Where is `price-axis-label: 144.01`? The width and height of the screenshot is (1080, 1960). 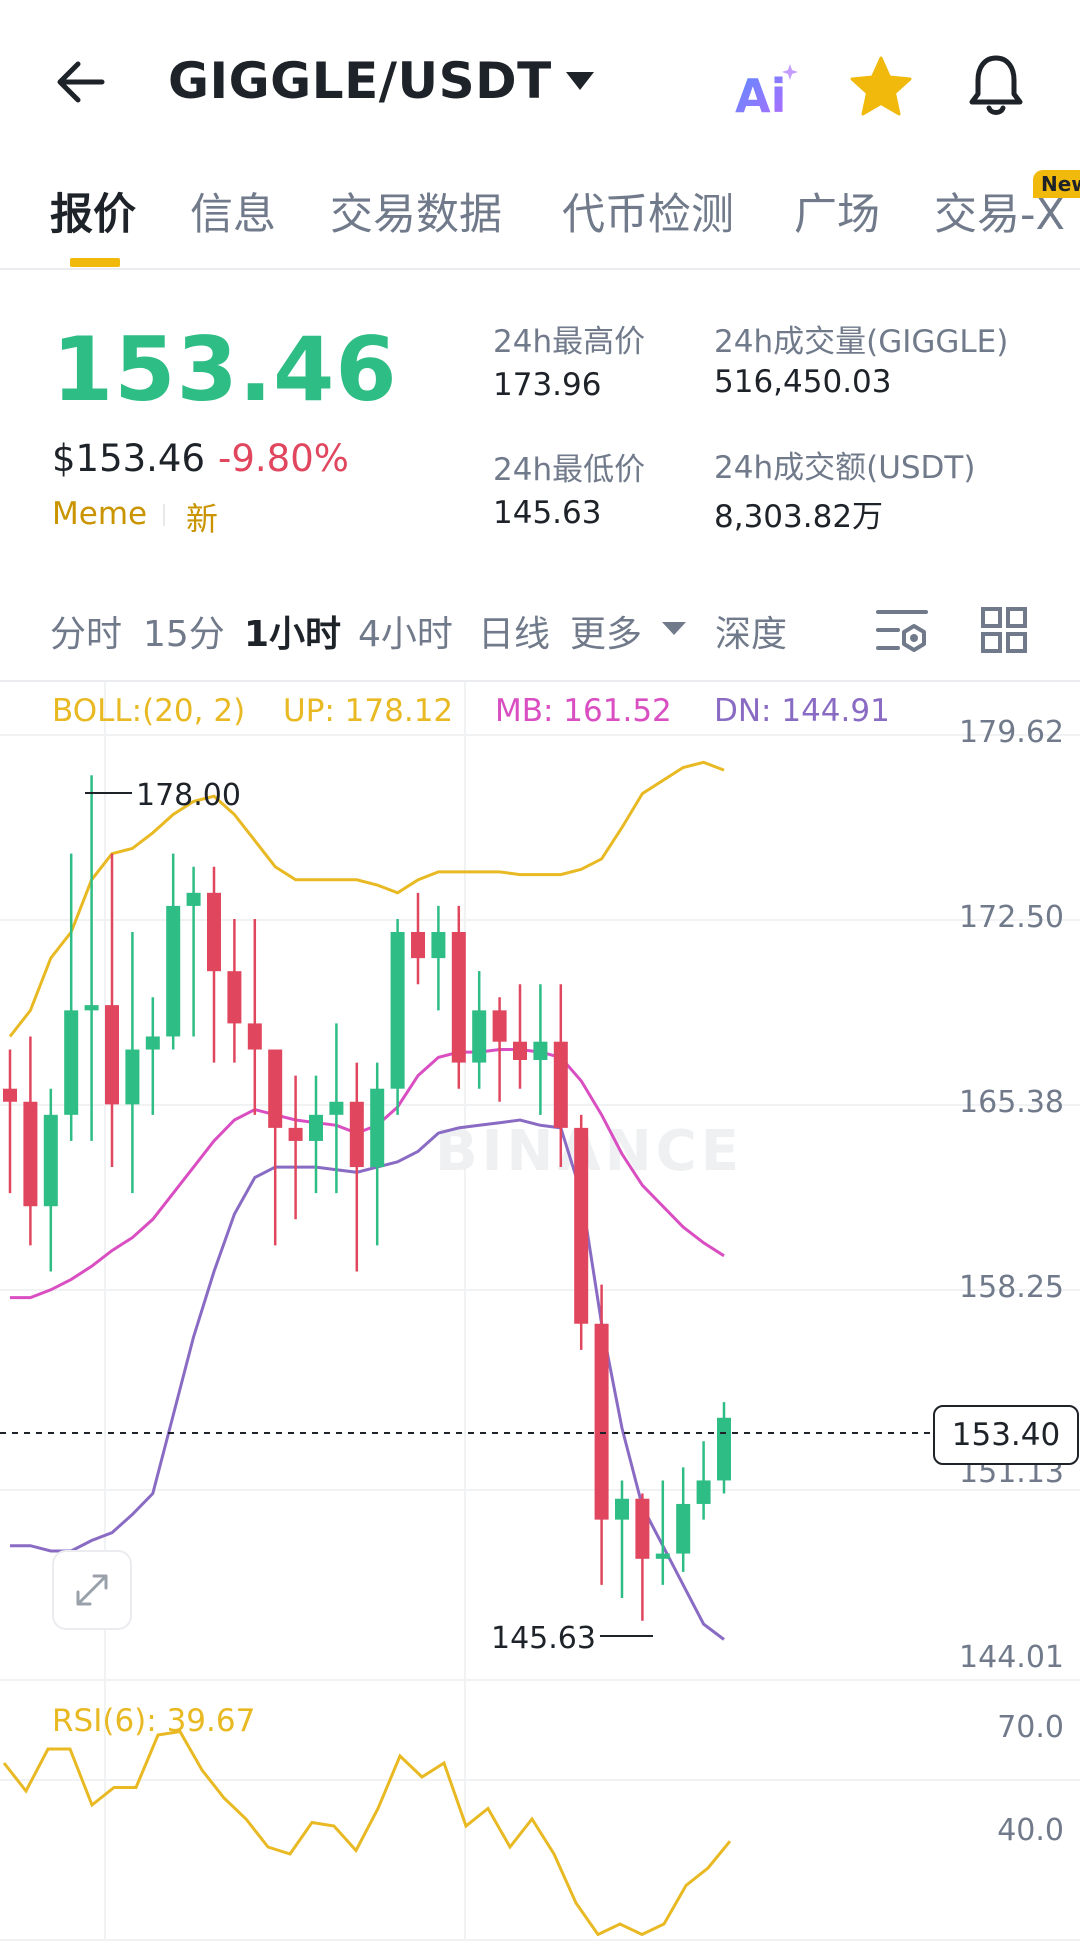 price-axis-label: 144.01 is located at coordinates (1011, 1657).